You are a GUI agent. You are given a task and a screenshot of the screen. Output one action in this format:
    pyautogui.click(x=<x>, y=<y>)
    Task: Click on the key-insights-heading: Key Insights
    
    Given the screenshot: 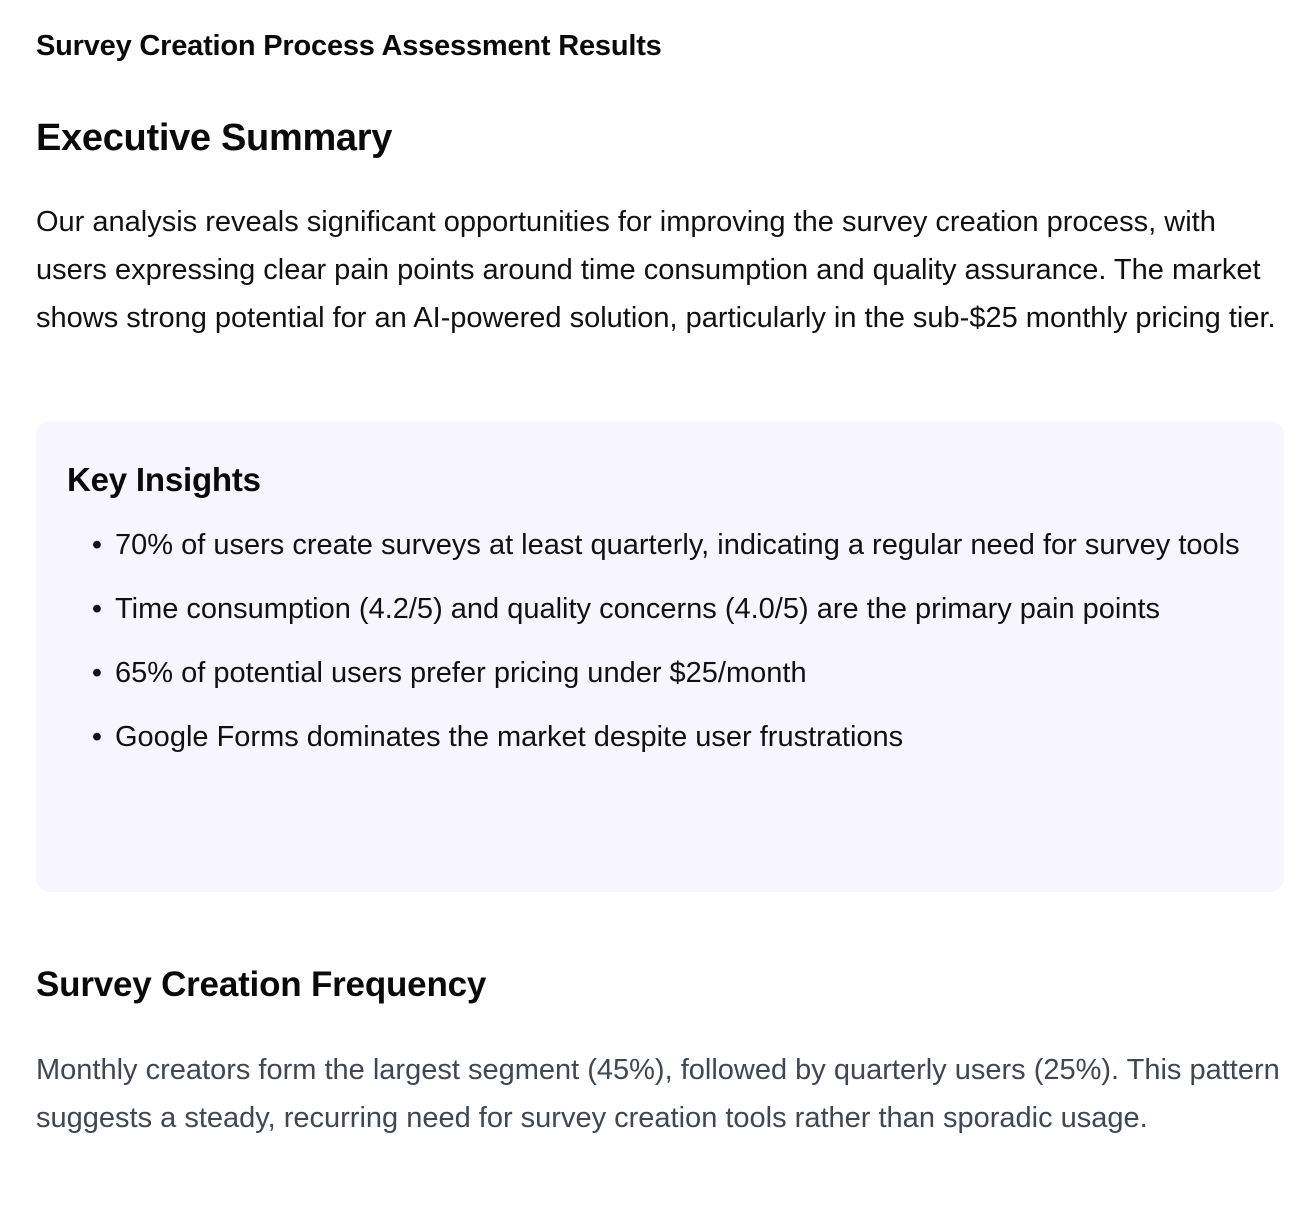 What is the action you would take?
    pyautogui.click(x=164, y=479)
    